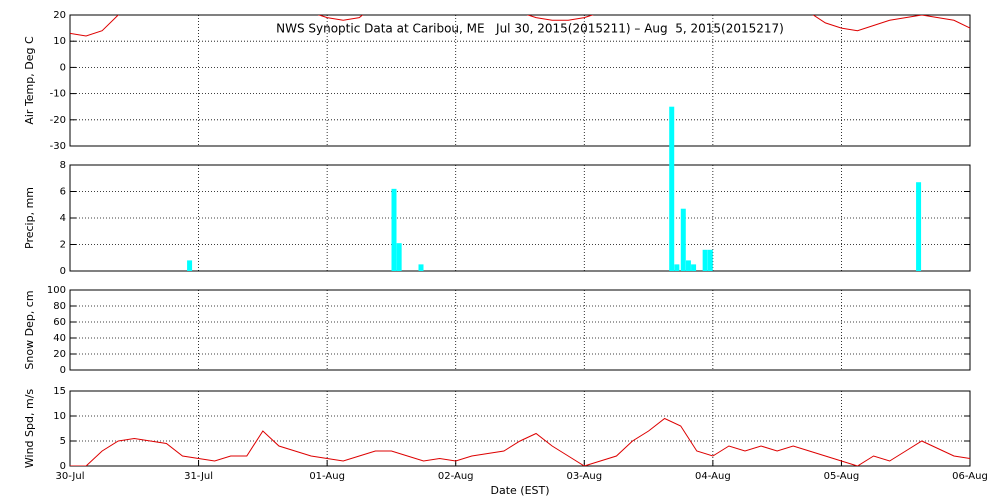 The image size is (1000, 504). What do you see at coordinates (29, 329) in the screenshot?
I see `y-axis-label: Snow Dep, cm` at bounding box center [29, 329].